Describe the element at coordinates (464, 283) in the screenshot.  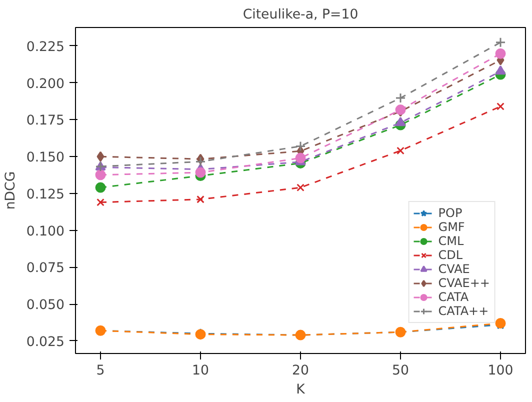
I see `legend-label: CVAE++` at that location.